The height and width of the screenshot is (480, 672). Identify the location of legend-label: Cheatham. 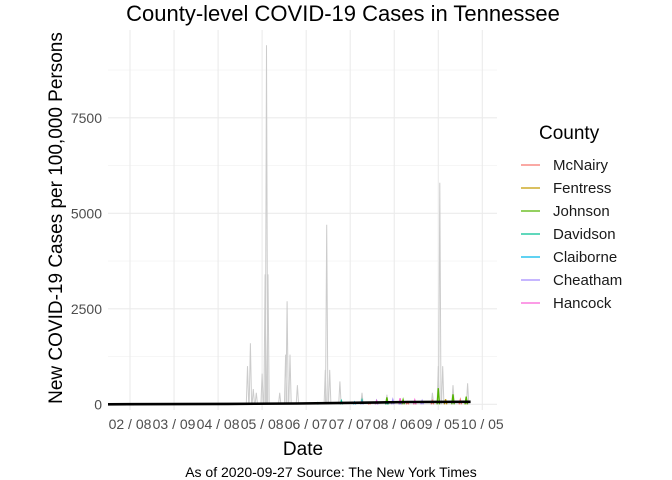
(587, 280).